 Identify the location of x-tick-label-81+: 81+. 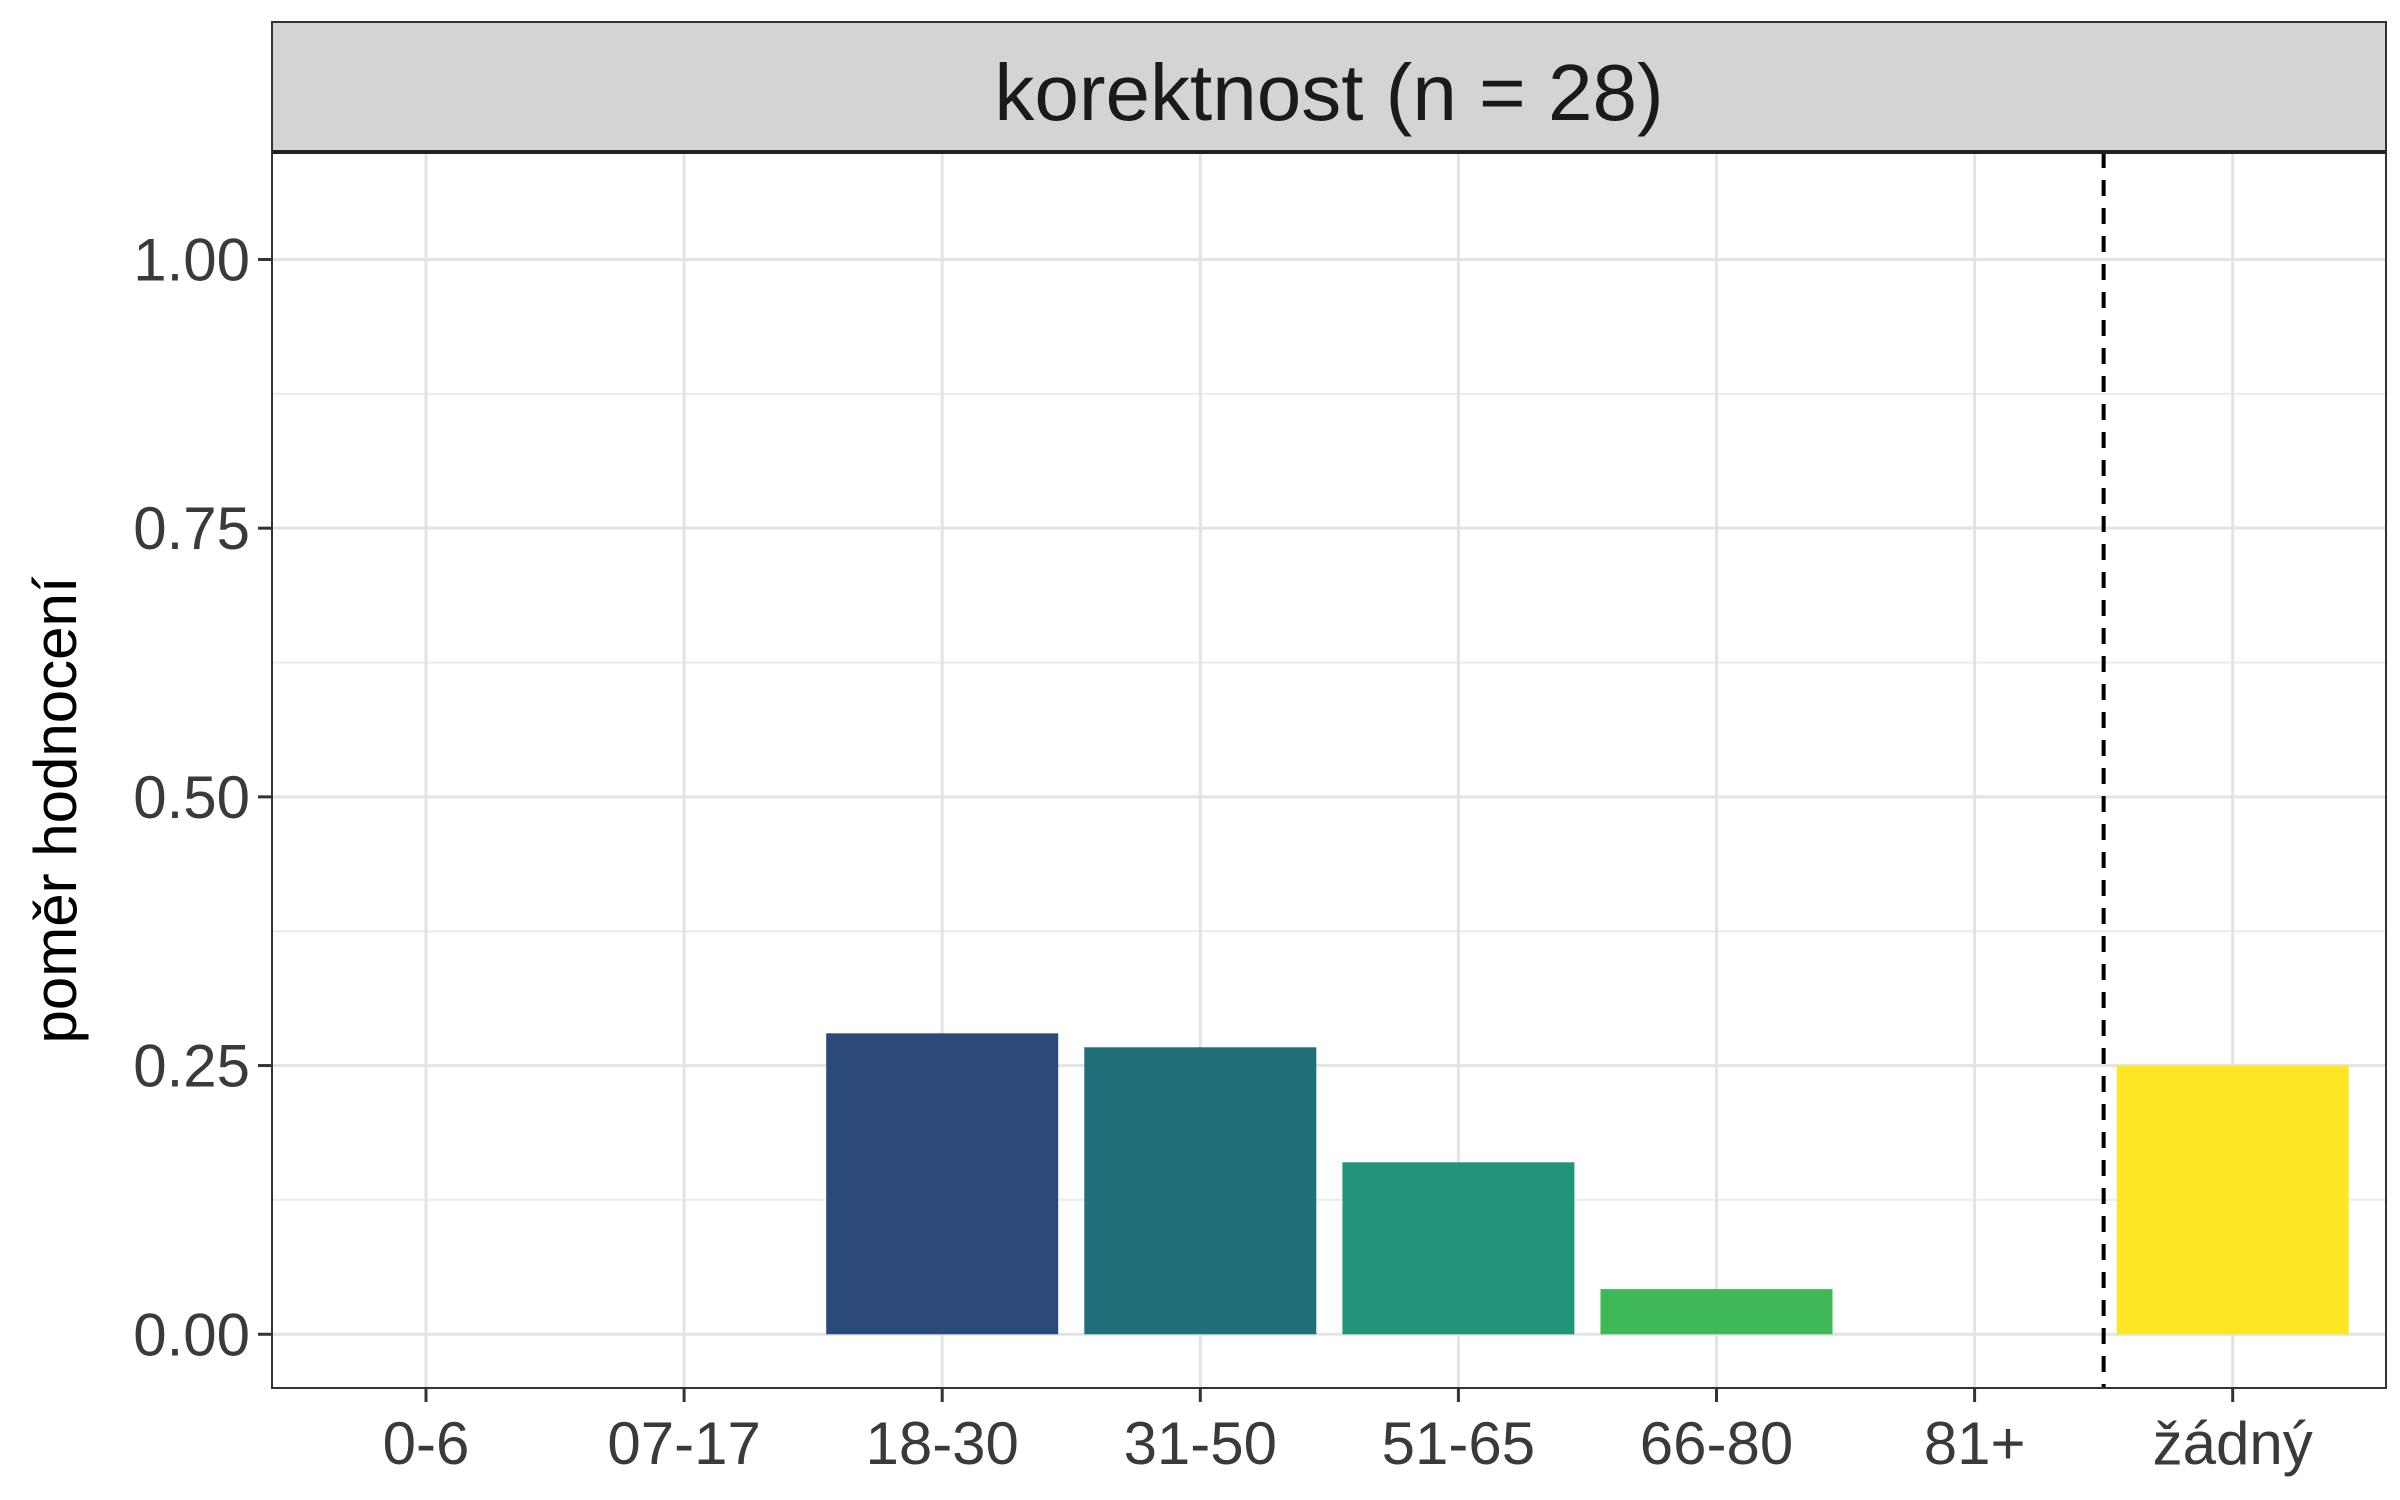
(1975, 1443).